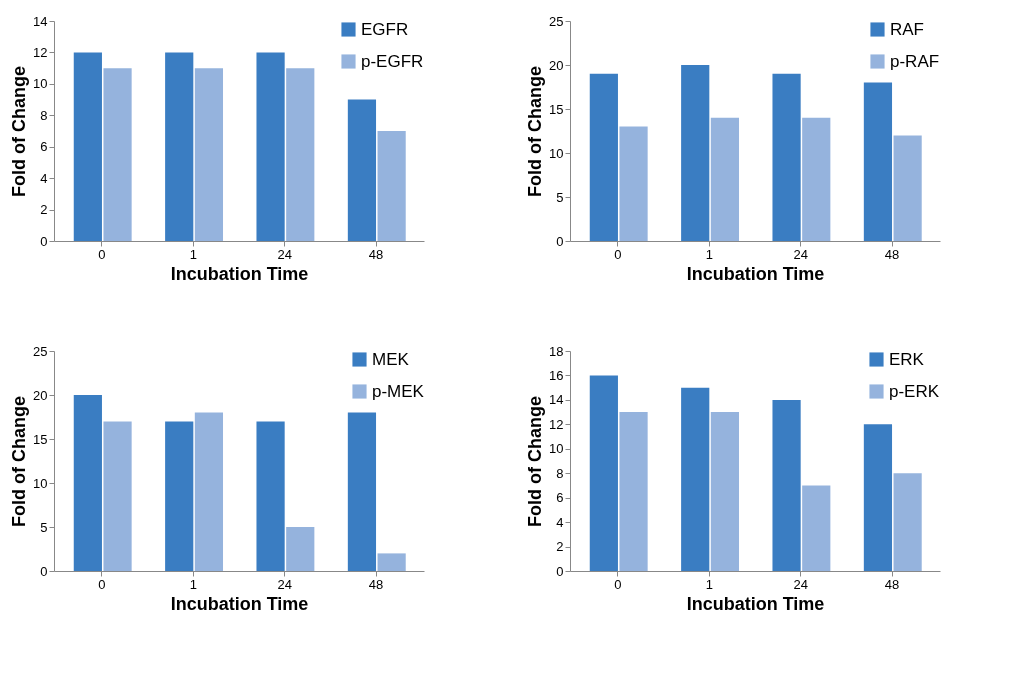 This screenshot has height=673, width=1032. What do you see at coordinates (391, 359) in the screenshot?
I see `legend-label: MEK` at bounding box center [391, 359].